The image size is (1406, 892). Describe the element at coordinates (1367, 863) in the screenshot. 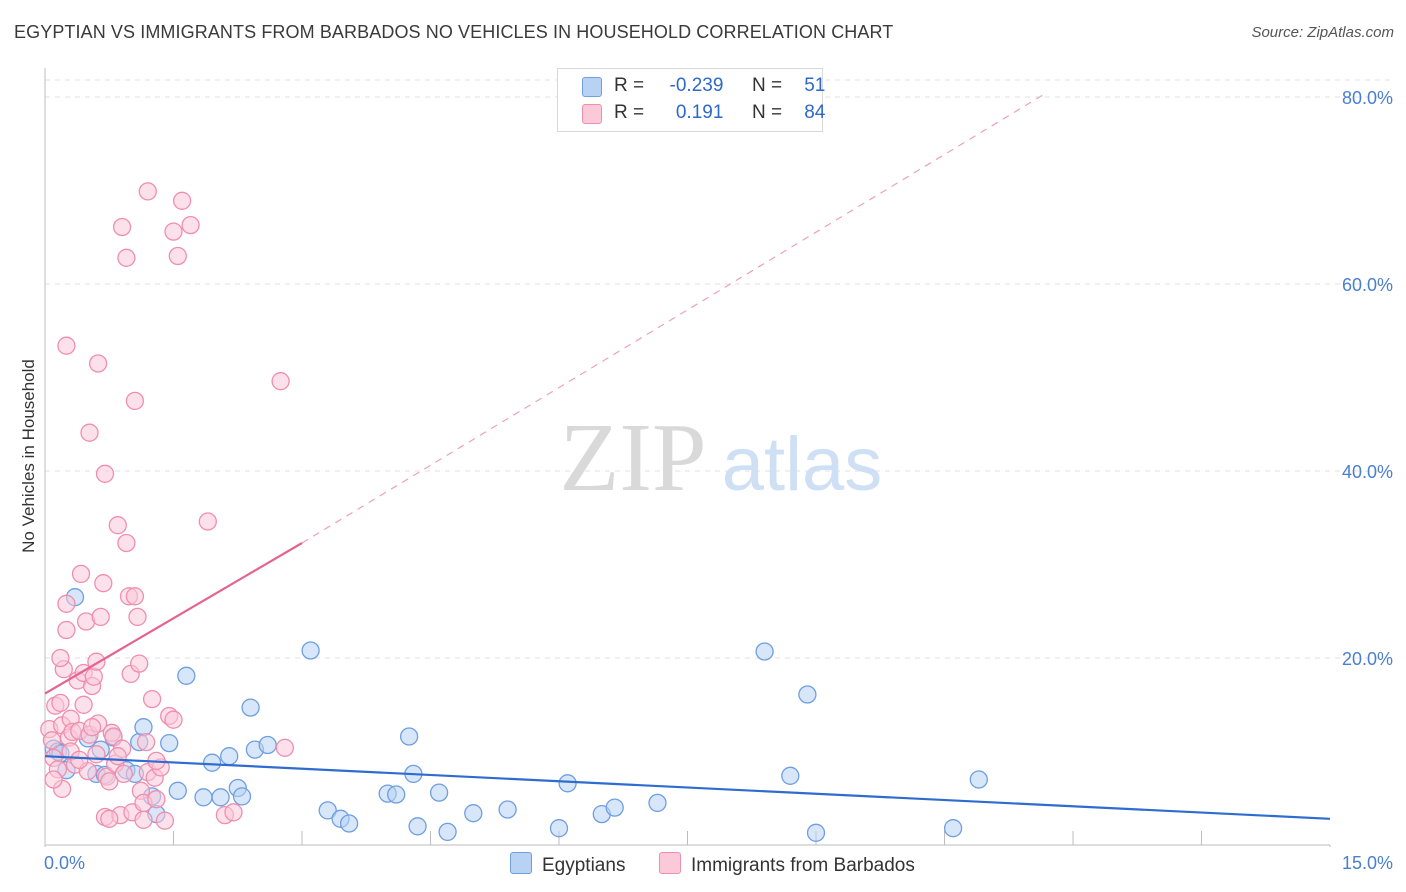

I see `x-tick-label-max: 15.0%` at that location.